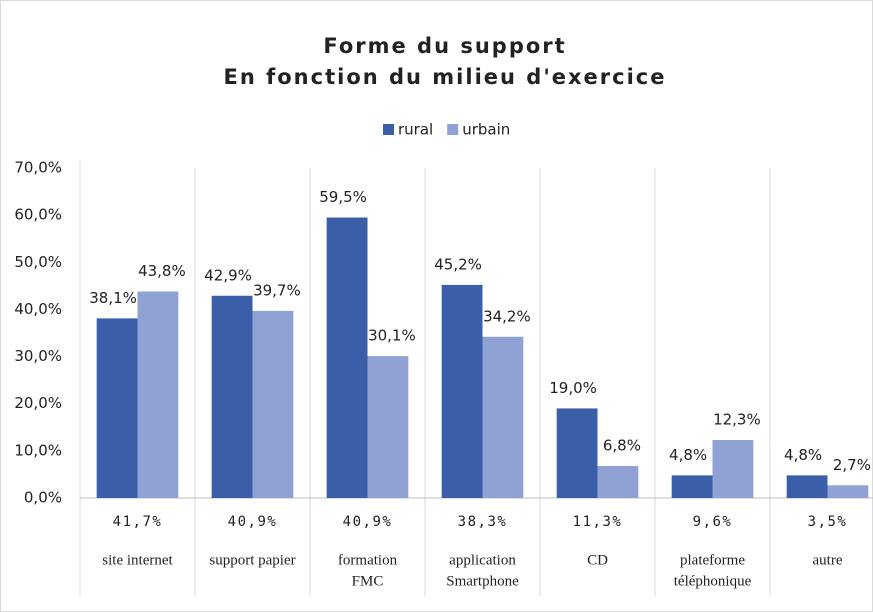 This screenshot has width=873, height=612. I want to click on overall-label: 9,6%, so click(713, 522).